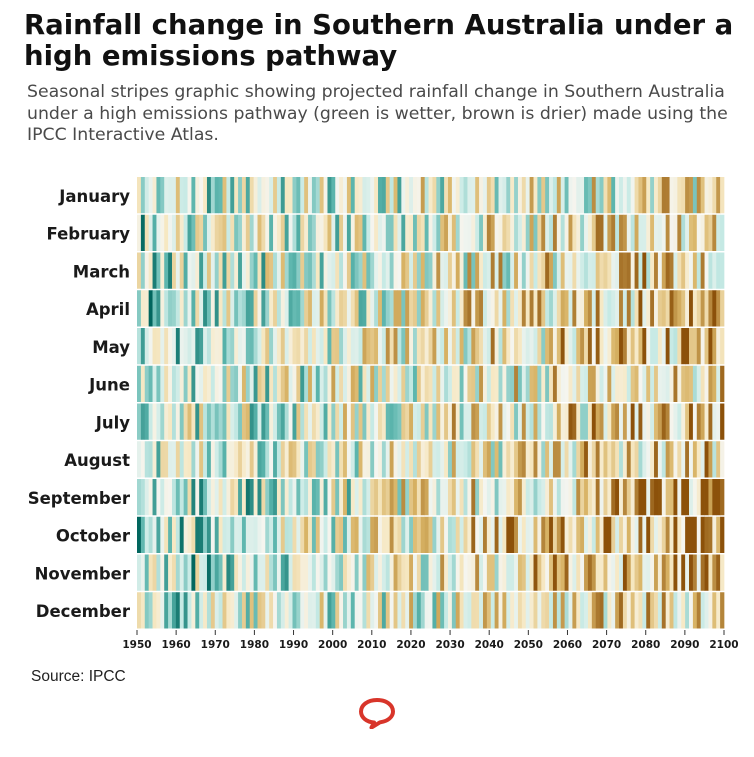  I want to click on stripe-june-2080, so click(644, 383).